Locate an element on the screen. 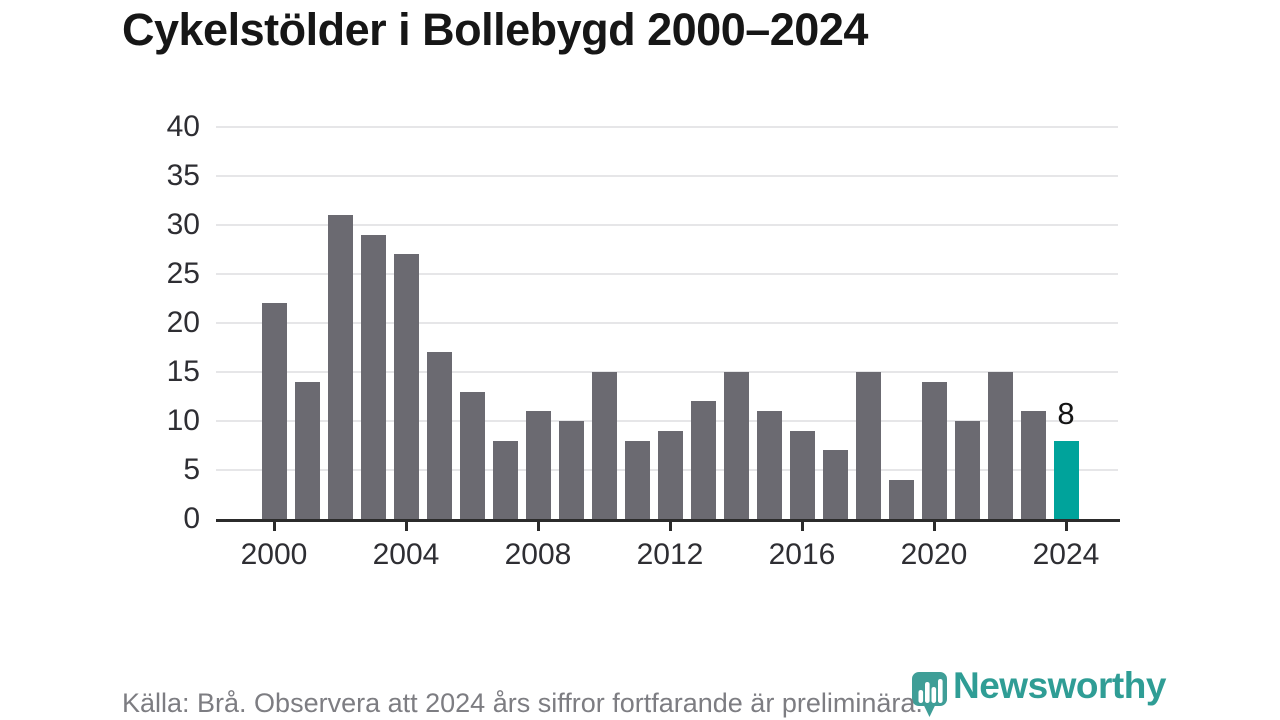 The height and width of the screenshot is (720, 1280). newsworthy-bubble-barchart-icon is located at coordinates (929, 694).